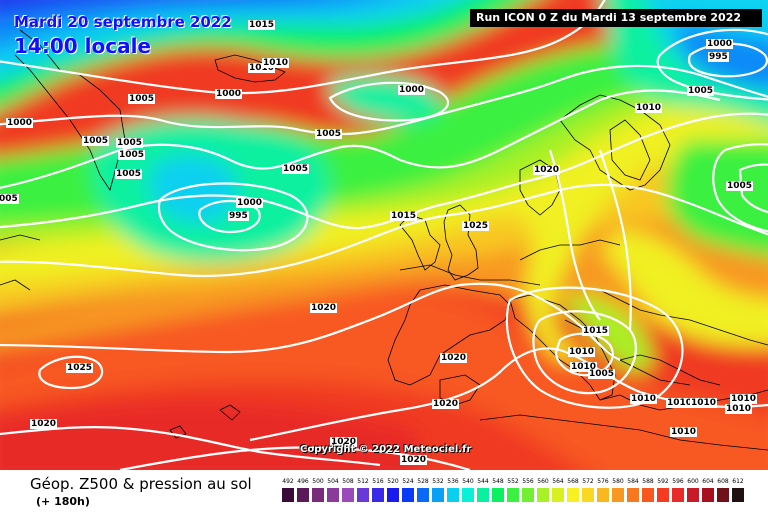 This screenshot has width=768, height=512. I want to click on legend-value-label: 536, so click(453, 481).